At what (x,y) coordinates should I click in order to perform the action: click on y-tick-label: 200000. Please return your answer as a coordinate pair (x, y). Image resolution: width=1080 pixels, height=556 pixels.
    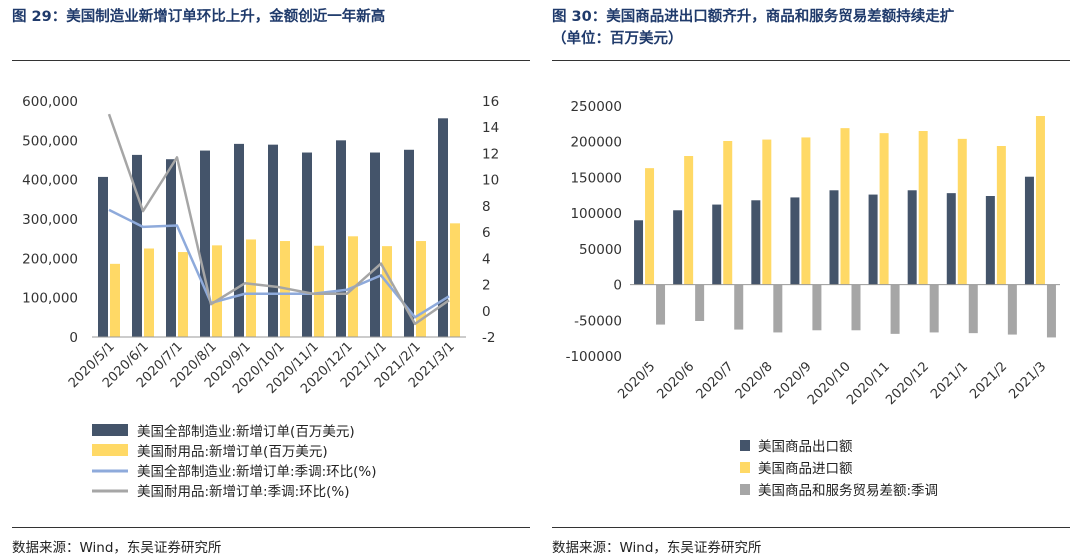
    Looking at the image, I should click on (596, 143).